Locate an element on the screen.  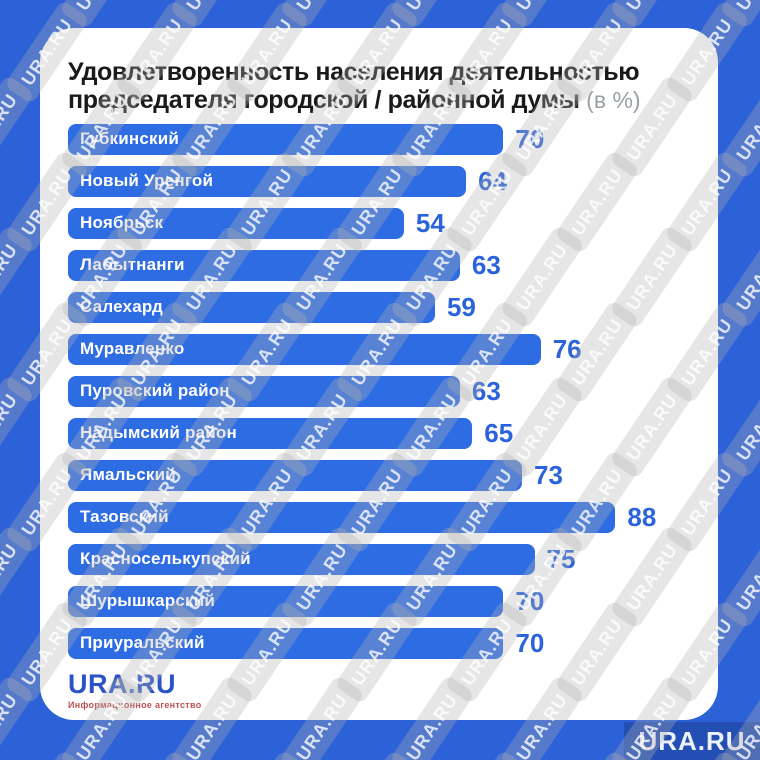
title-line2: председателя городской / районной думы is located at coordinates (324, 100).